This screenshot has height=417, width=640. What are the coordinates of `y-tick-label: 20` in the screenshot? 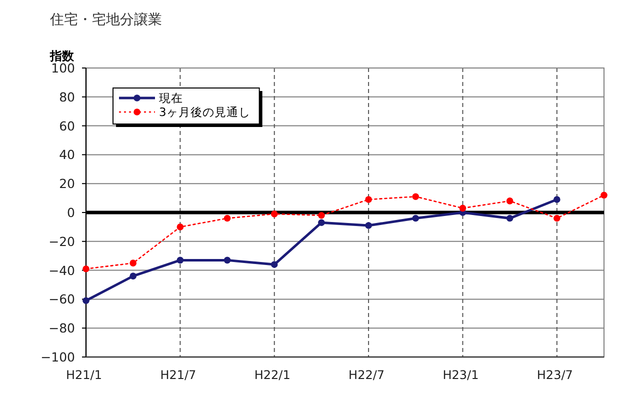 It's located at (67, 184).